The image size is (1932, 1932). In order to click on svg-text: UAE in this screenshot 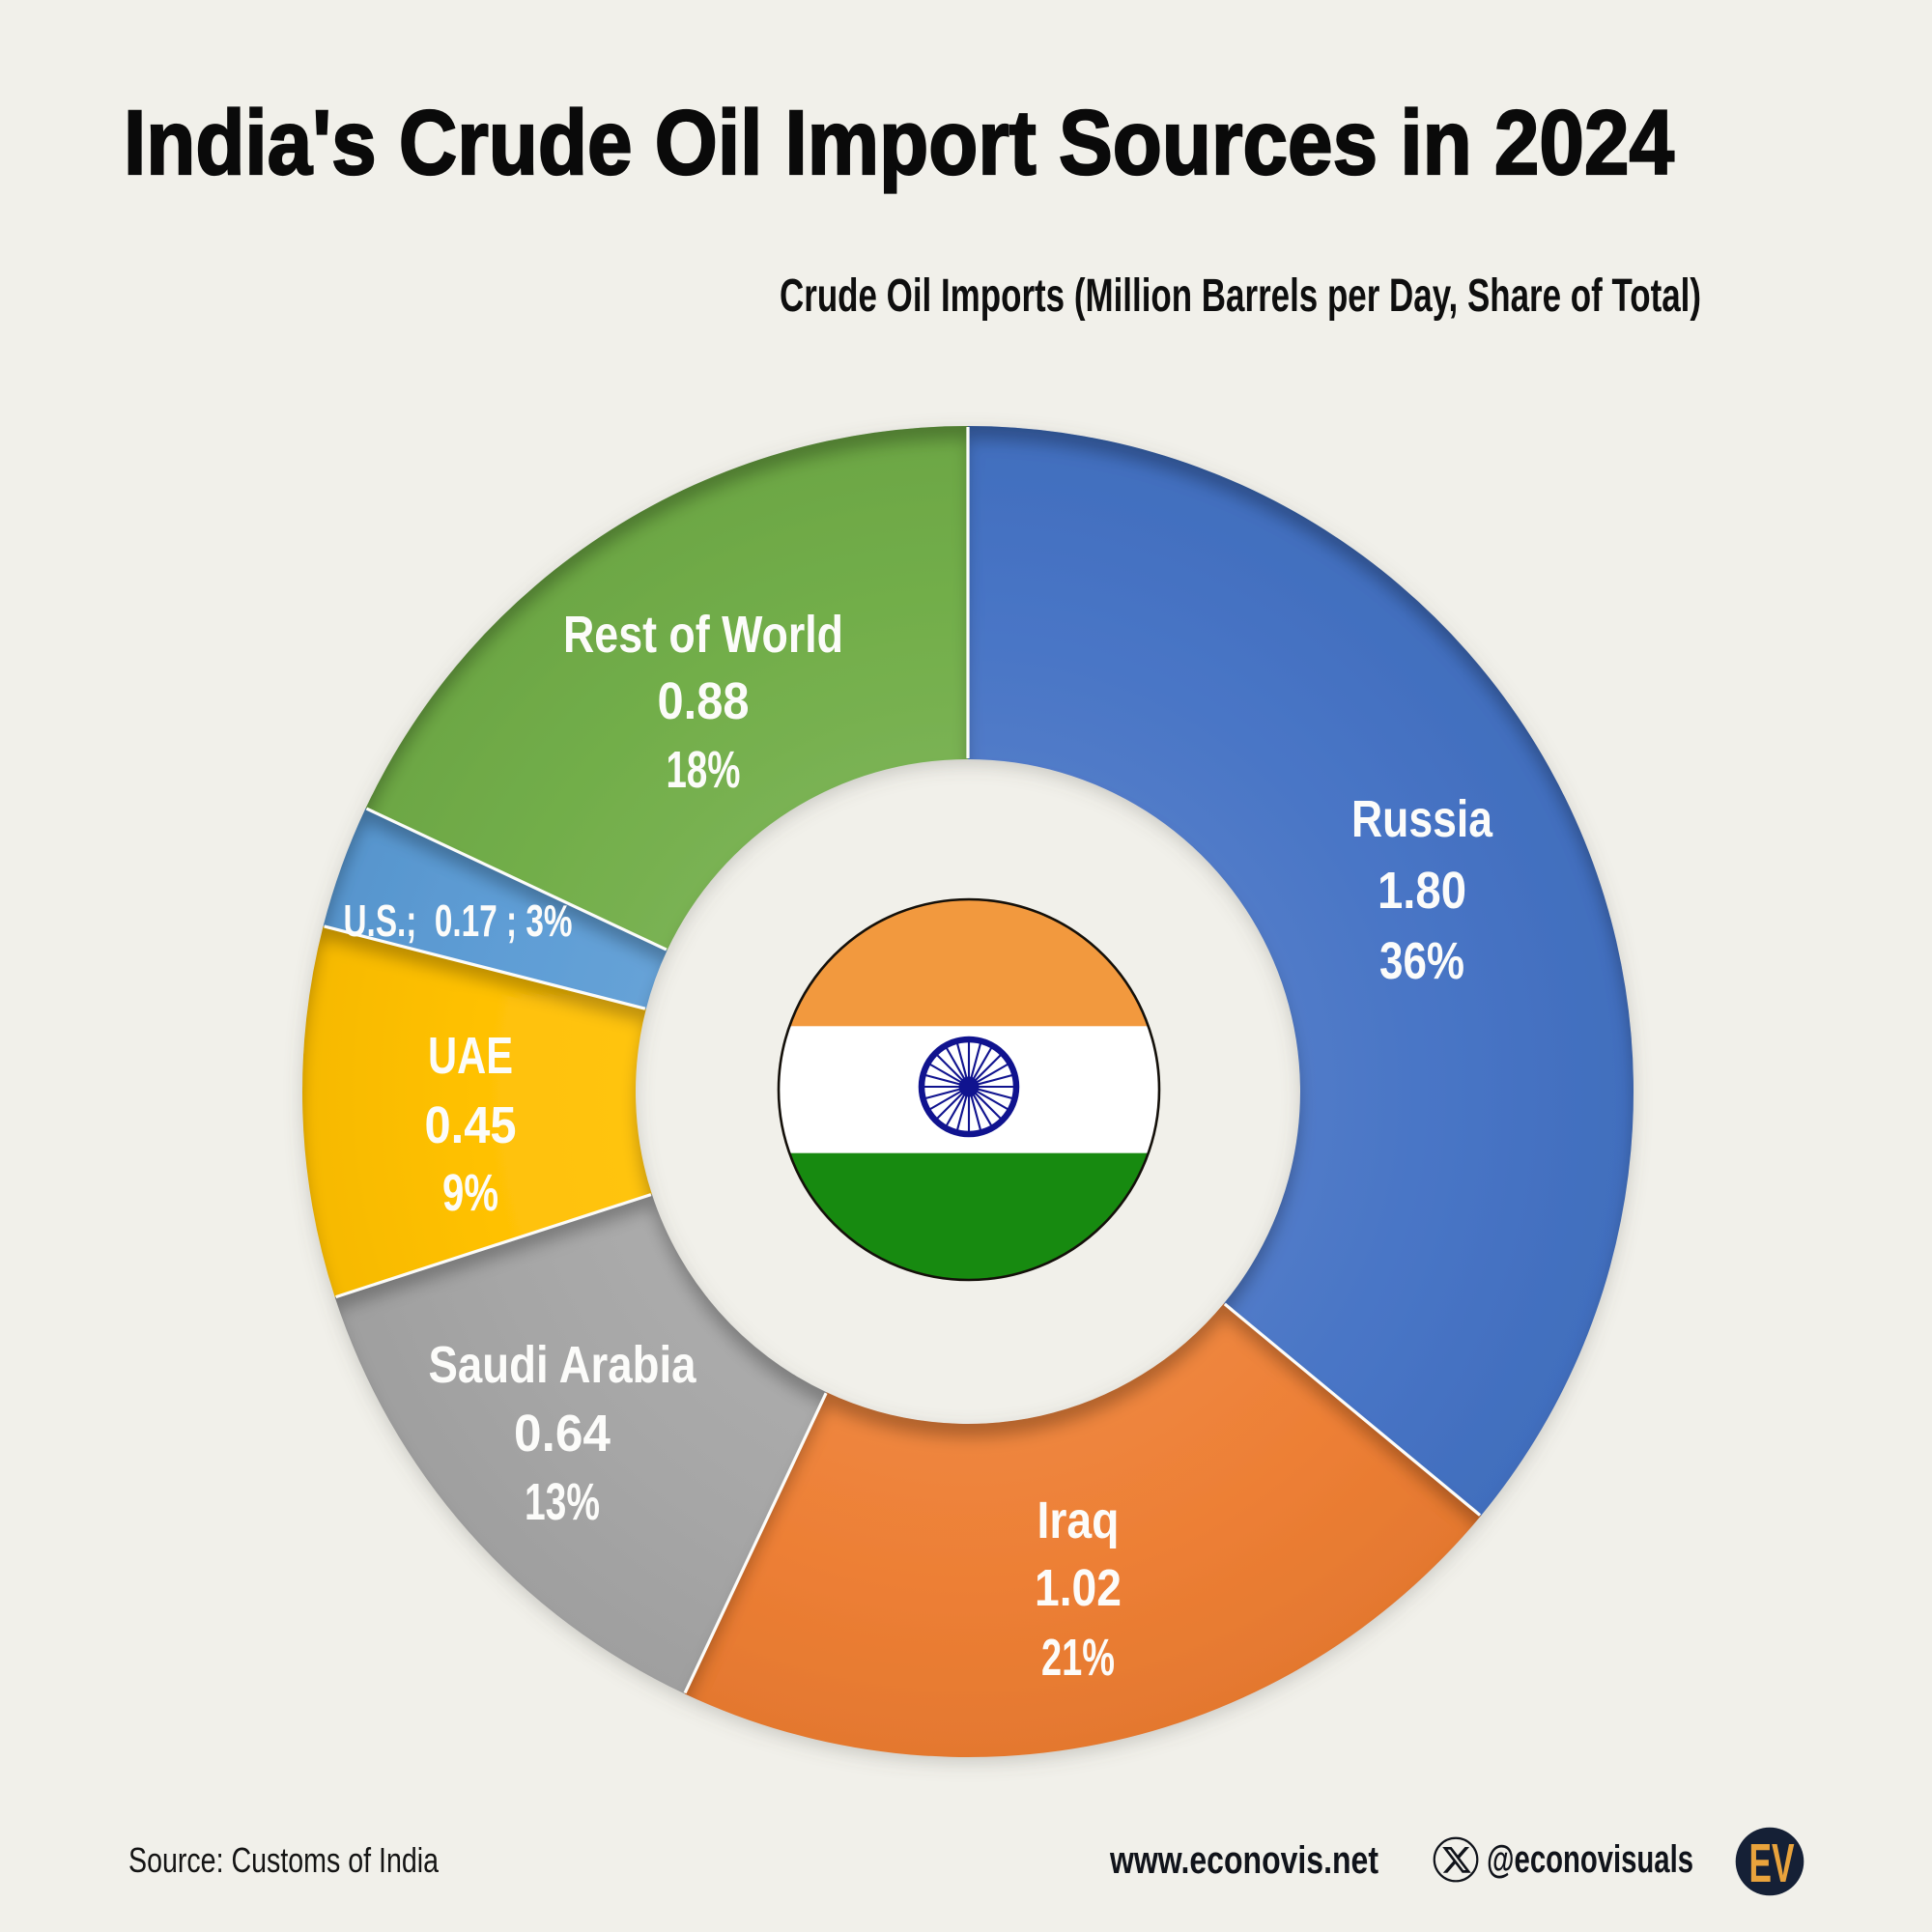, I will do `click(470, 1056)`.